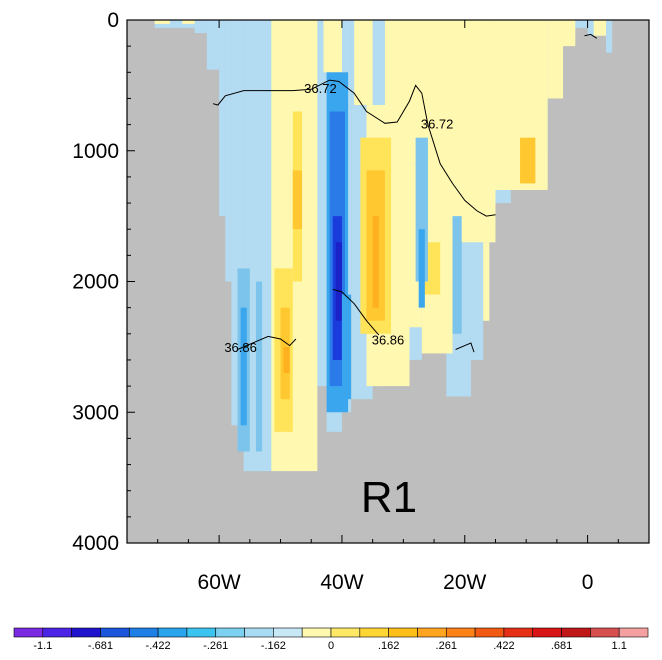 This screenshot has height=660, width=662. I want to click on colorbar-label: .162, so click(388, 646).